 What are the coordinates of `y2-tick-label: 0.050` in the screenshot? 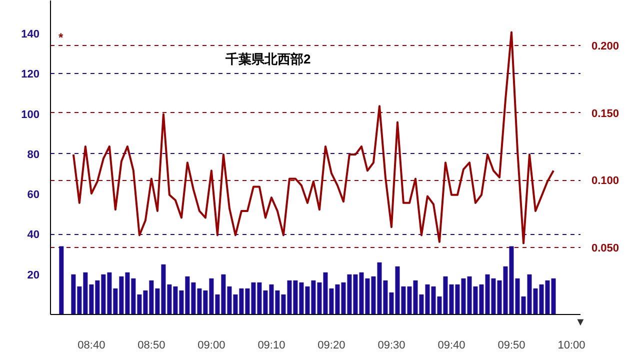 It's located at (606, 248).